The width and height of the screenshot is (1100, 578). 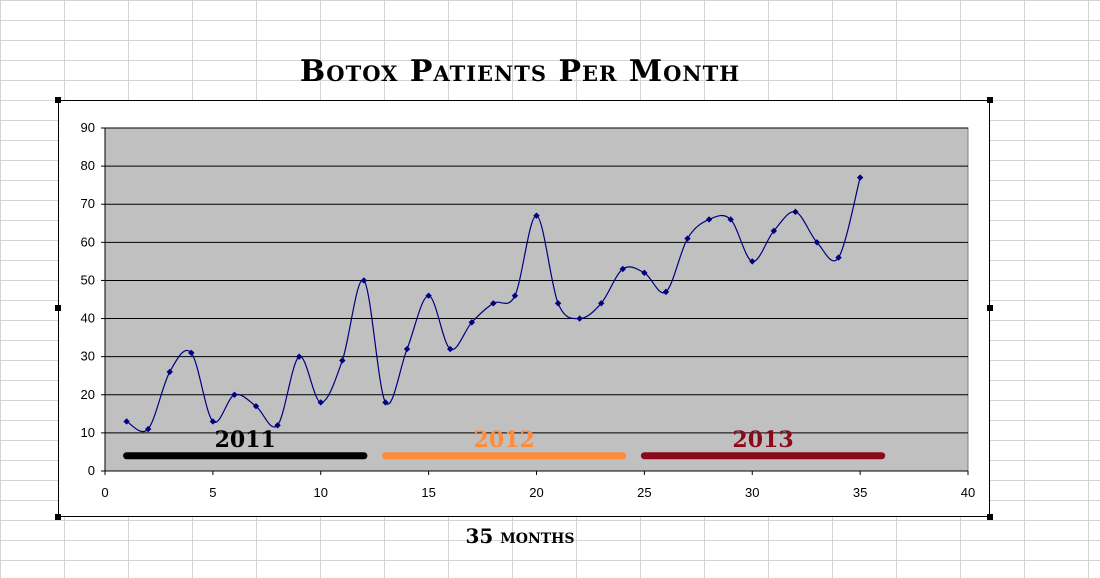 What do you see at coordinates (88, 127) in the screenshot?
I see `y-tick-label-90: 90` at bounding box center [88, 127].